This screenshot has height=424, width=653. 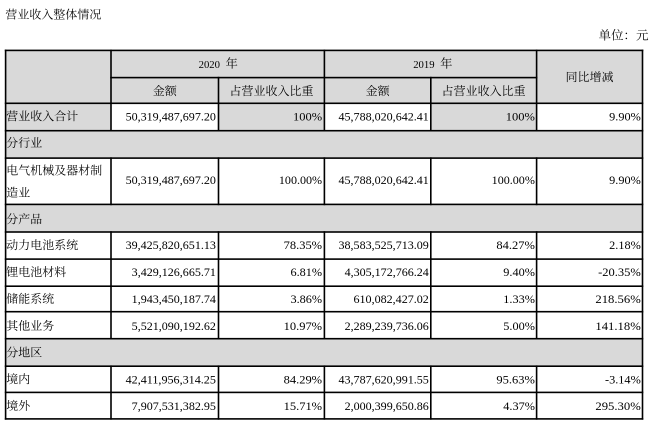 What do you see at coordinates (617, 407) in the screenshot?
I see `svg-text: 295.30%` at bounding box center [617, 407].